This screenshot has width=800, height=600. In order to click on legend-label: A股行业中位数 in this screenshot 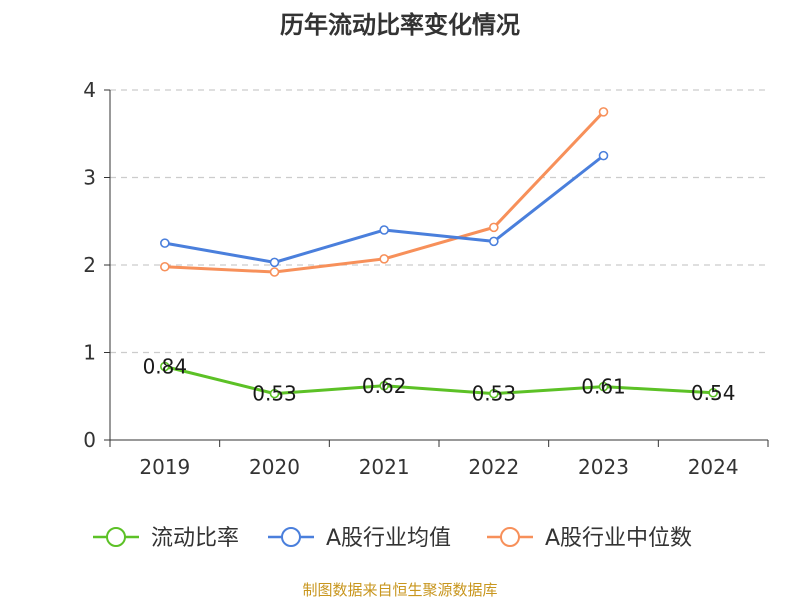, I will do `click(618, 538)`.